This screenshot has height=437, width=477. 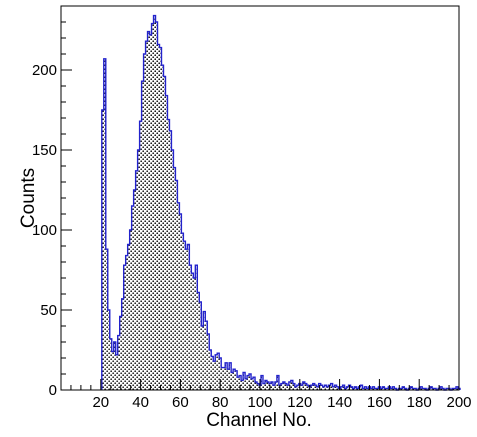 I want to click on x-tick-label: 80, so click(x=220, y=402).